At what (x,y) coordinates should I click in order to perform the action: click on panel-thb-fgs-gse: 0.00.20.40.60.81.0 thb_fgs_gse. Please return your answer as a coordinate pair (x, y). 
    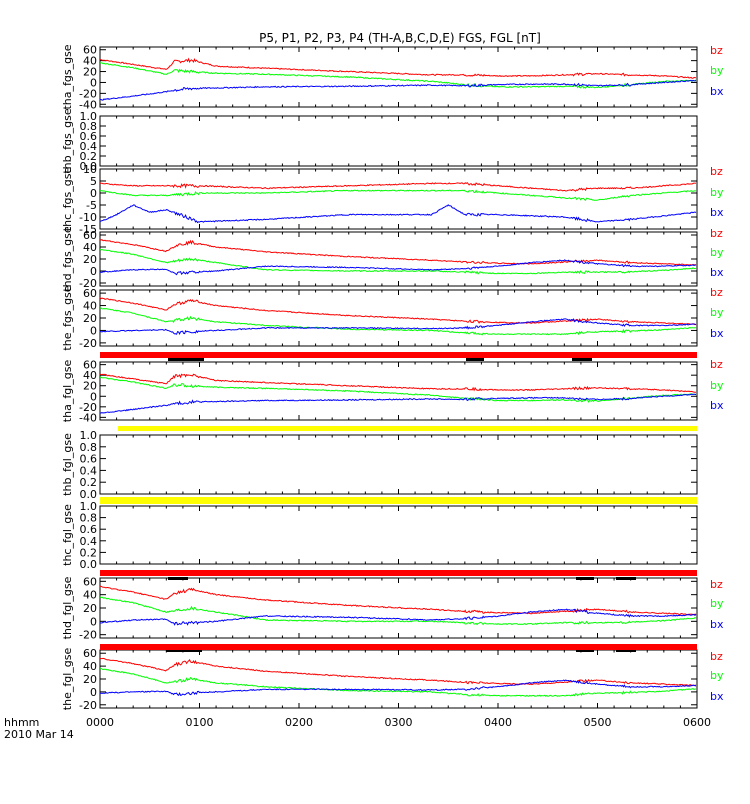
    Looking at the image, I should click on (379, 141).